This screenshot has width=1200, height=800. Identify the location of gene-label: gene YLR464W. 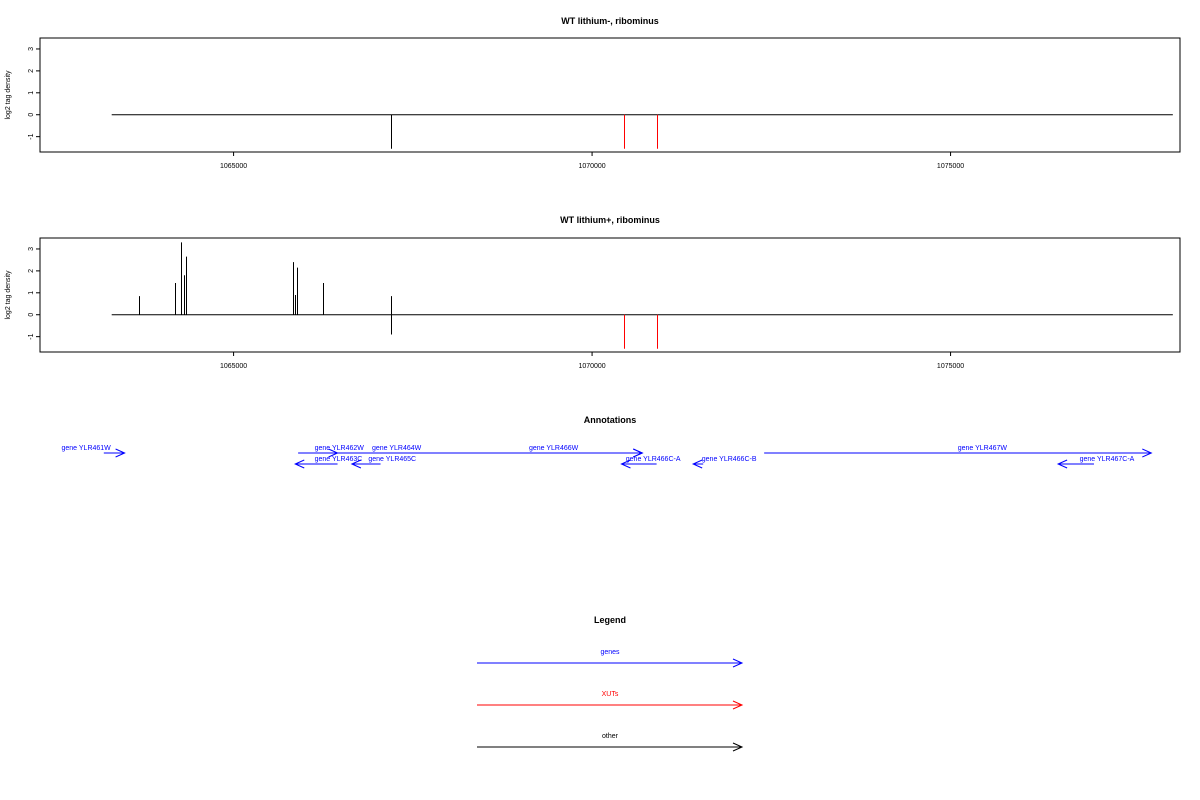
(397, 448).